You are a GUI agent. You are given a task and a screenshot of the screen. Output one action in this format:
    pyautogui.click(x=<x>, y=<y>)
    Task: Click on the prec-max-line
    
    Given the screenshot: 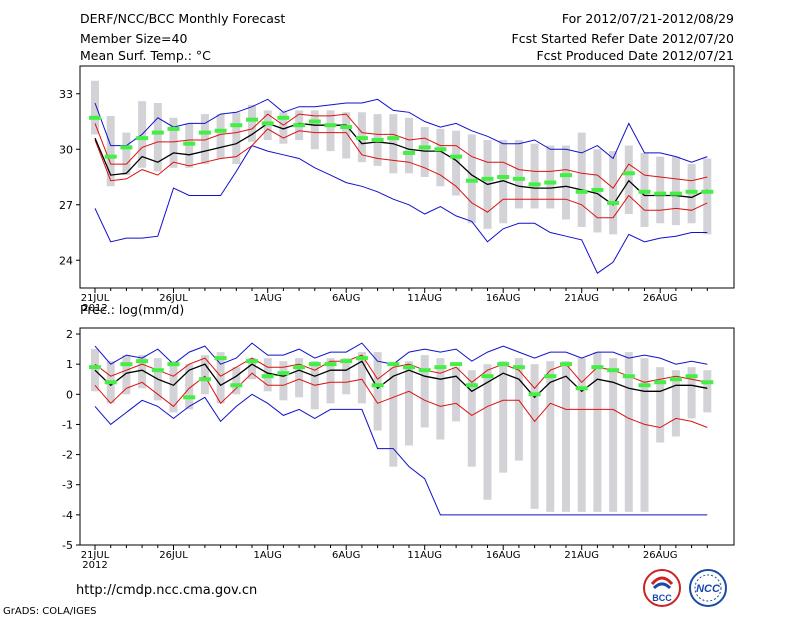 What is the action you would take?
    pyautogui.click(x=401, y=353)
    